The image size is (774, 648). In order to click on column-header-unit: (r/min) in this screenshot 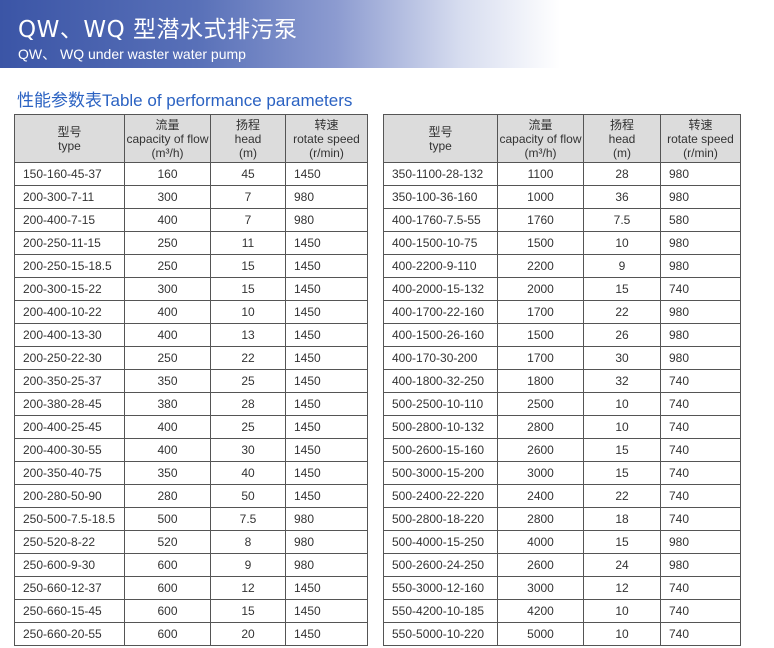, I will do `click(700, 152)`.